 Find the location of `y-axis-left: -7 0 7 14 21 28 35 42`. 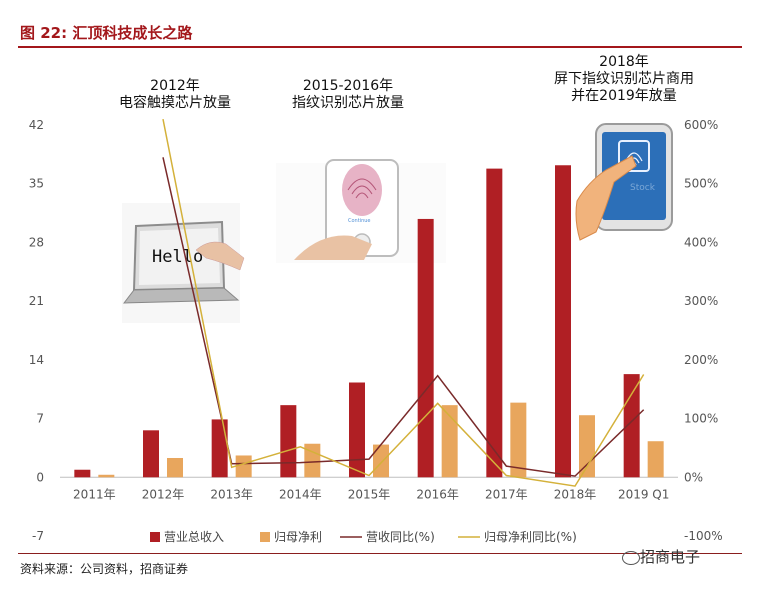

y-axis-left: -7 0 7 14 21 28 35 42 is located at coordinates (36, 330).